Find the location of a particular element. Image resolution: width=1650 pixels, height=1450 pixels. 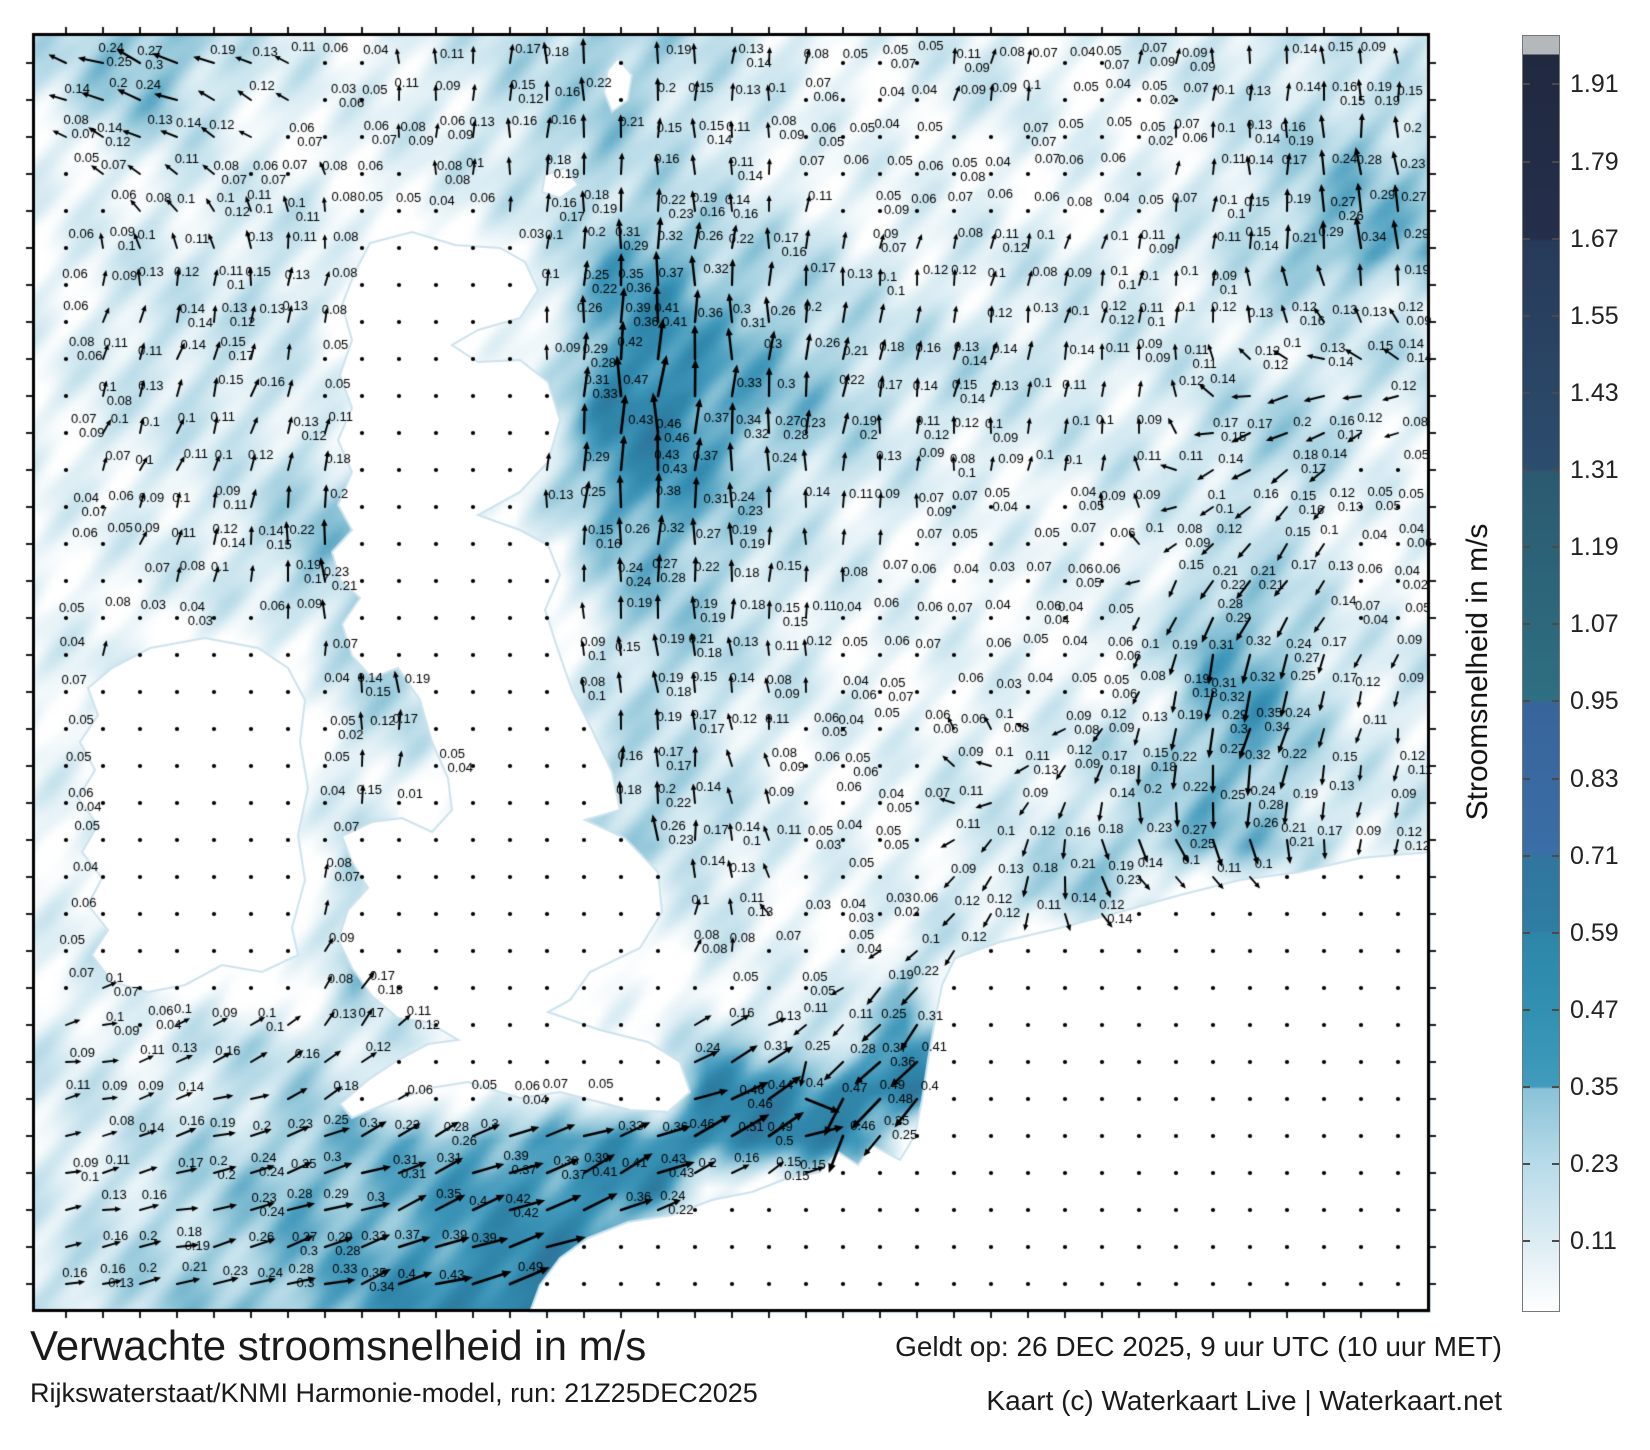

colorbar-tick-label: 1.43 is located at coordinates (1594, 392).